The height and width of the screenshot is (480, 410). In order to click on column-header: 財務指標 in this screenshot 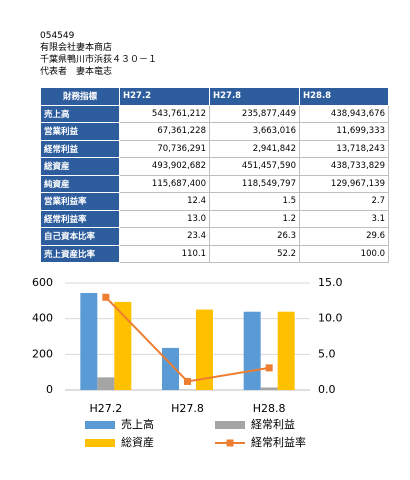, I will do `click(80, 96)`.